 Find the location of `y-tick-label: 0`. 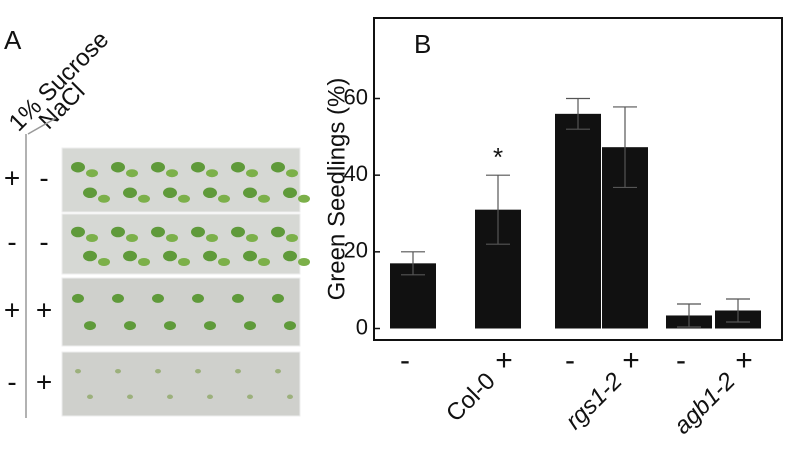

y-tick-label: 0 is located at coordinates (362, 326).